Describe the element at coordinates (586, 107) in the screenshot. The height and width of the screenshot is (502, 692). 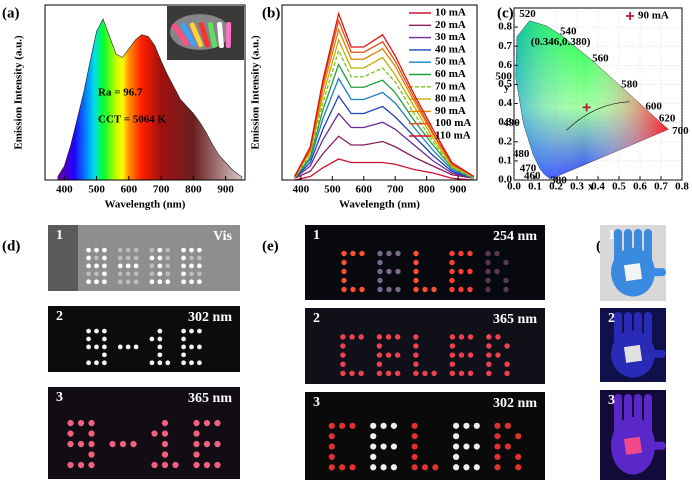
I see `chromaticity-point` at that location.